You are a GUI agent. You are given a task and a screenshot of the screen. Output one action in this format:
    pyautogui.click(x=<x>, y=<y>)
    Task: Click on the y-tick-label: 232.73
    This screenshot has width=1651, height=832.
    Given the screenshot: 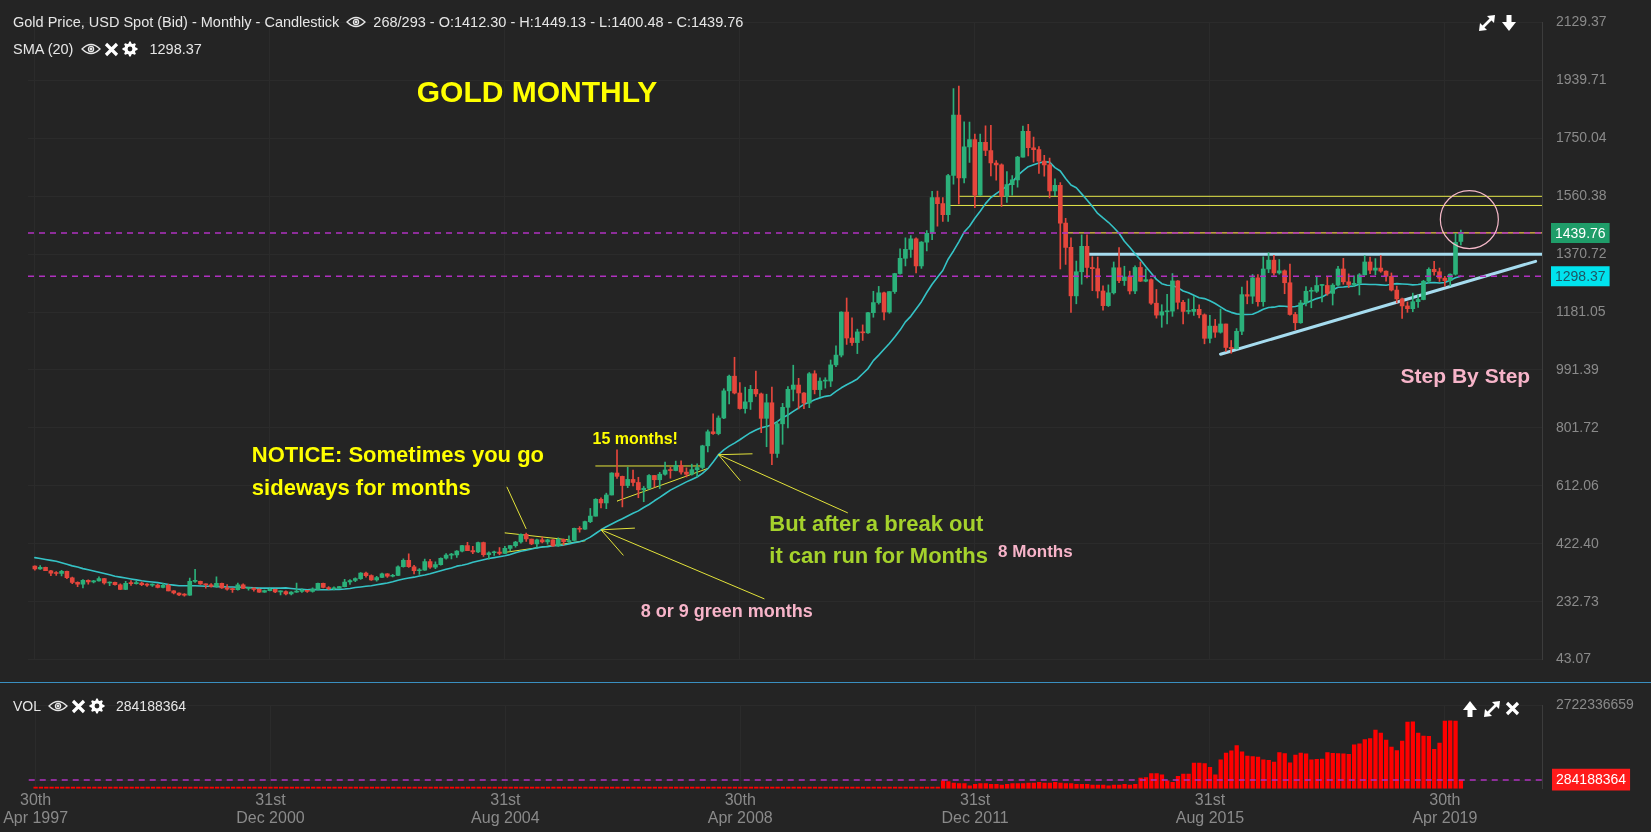 What is the action you would take?
    pyautogui.click(x=1578, y=600)
    